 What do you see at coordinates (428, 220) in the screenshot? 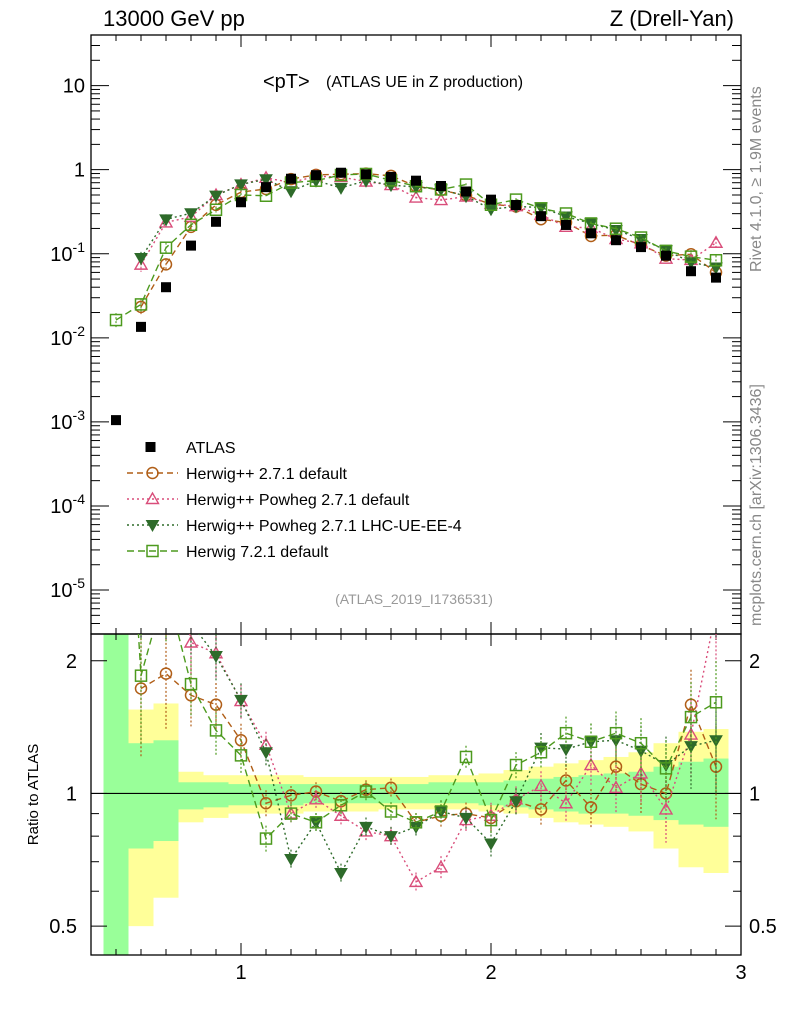
I see `series-2-line` at bounding box center [428, 220].